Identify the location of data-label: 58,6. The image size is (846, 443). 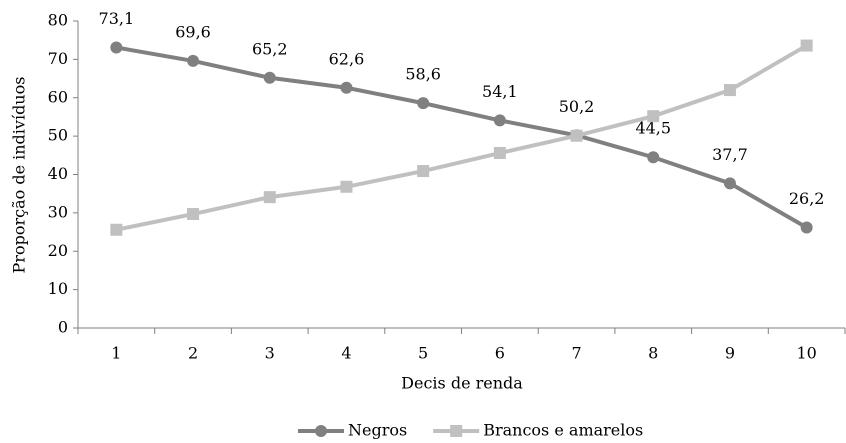
(423, 74).